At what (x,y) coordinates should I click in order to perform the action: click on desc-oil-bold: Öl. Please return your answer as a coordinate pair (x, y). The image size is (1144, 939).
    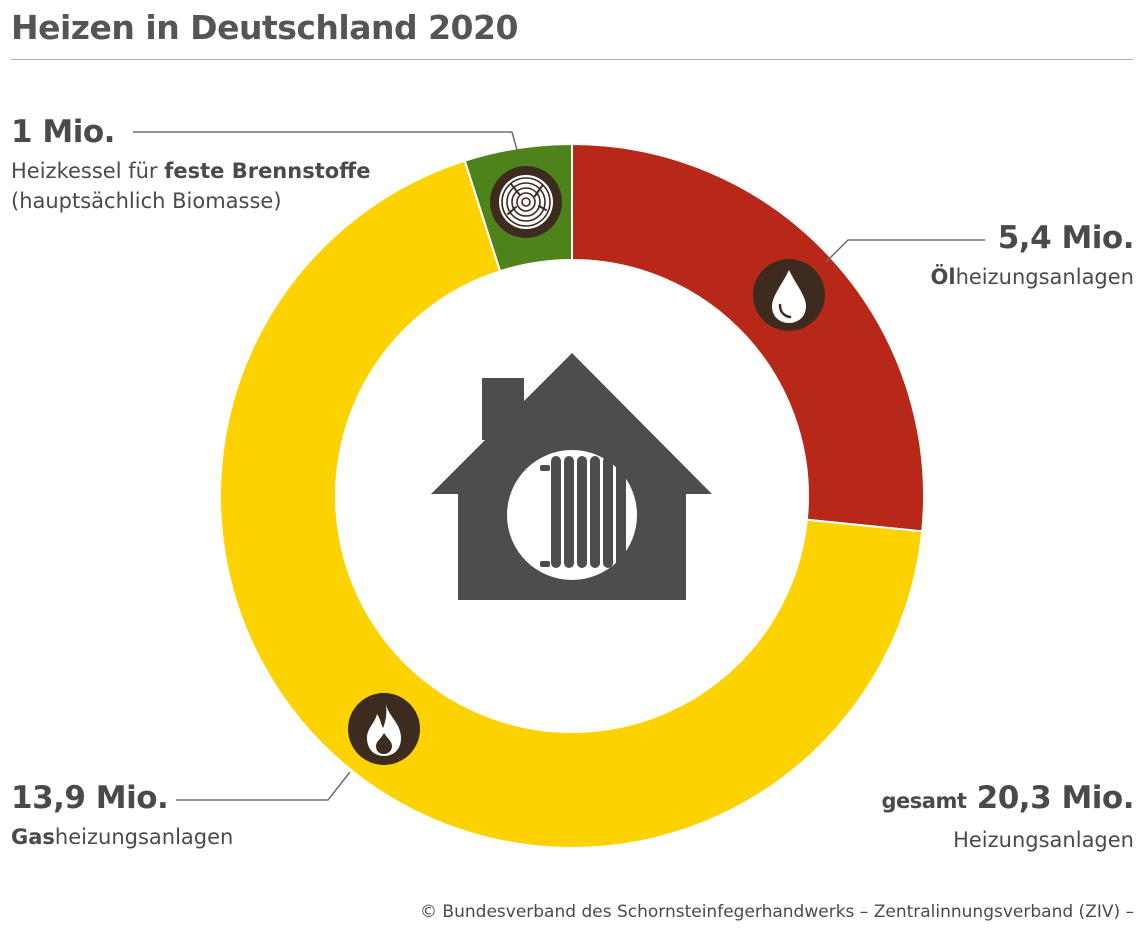
    Looking at the image, I should click on (943, 277).